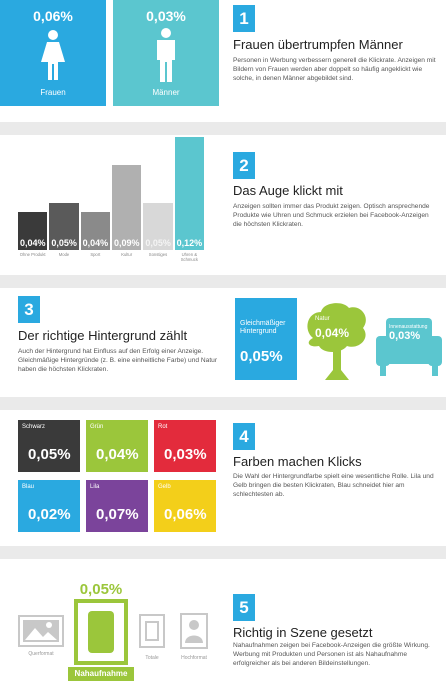 The image size is (446, 681). Describe the element at coordinates (244, 165) in the screenshot. I see `step-number-2: 2` at that location.